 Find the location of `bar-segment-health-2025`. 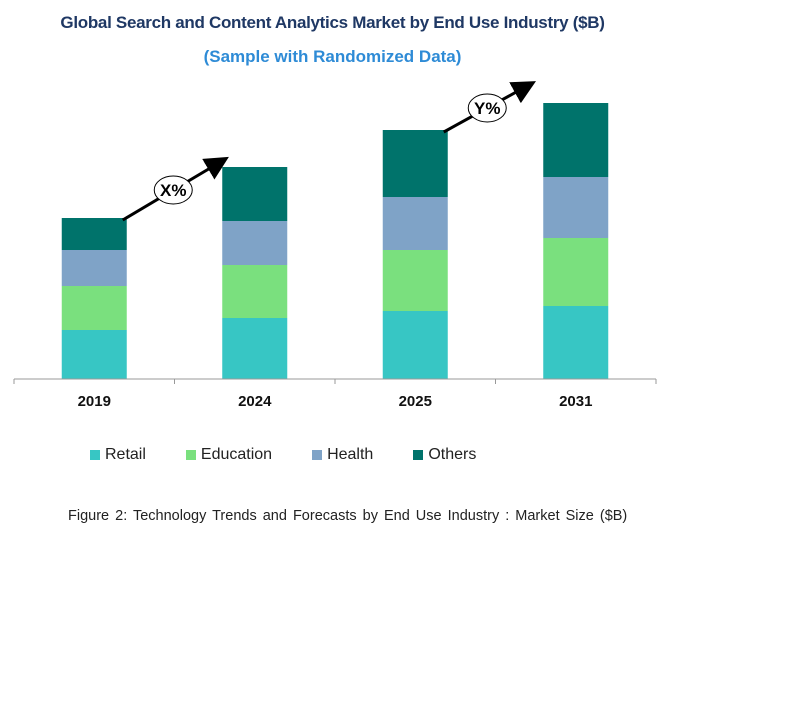

bar-segment-health-2025 is located at coordinates (415, 223).